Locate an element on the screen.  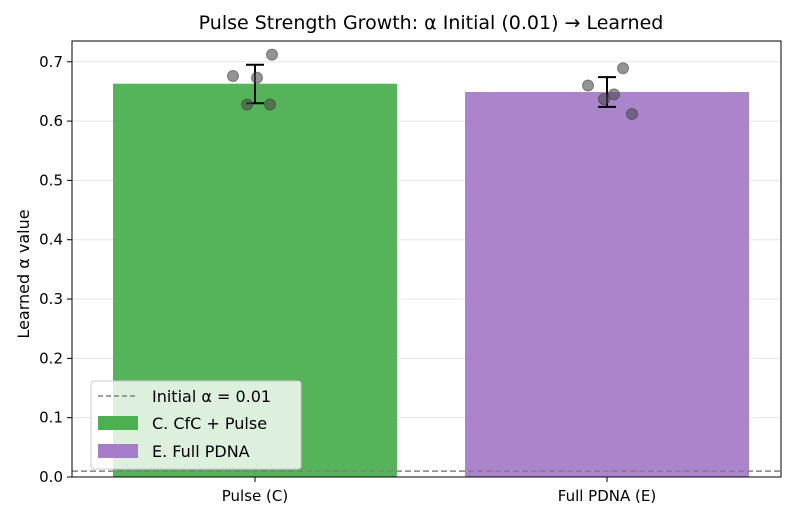
scatter-points is located at coordinates (432, 84).